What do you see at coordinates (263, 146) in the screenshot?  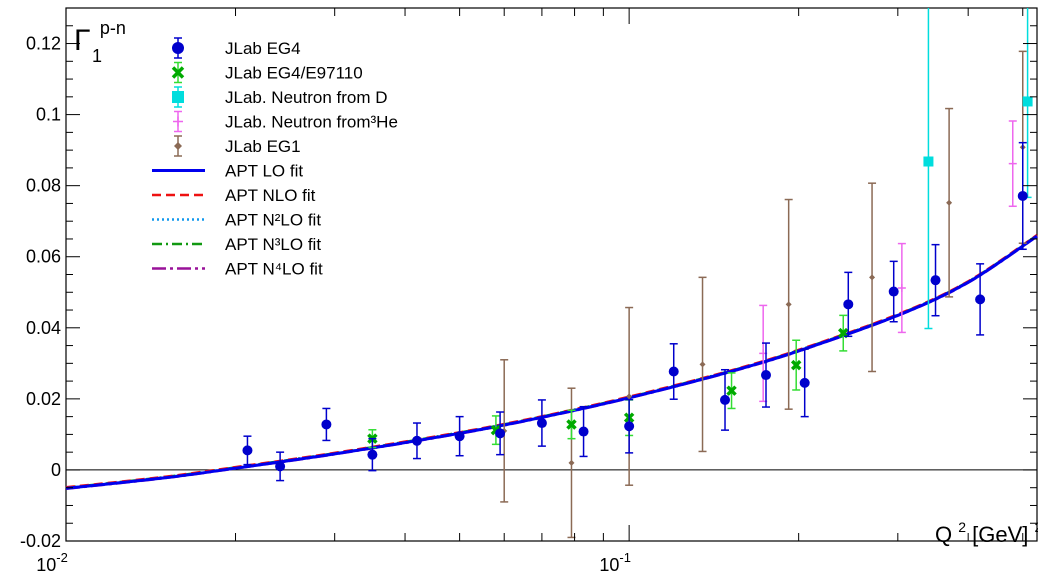 I see `legend-label: JLab EG1` at bounding box center [263, 146].